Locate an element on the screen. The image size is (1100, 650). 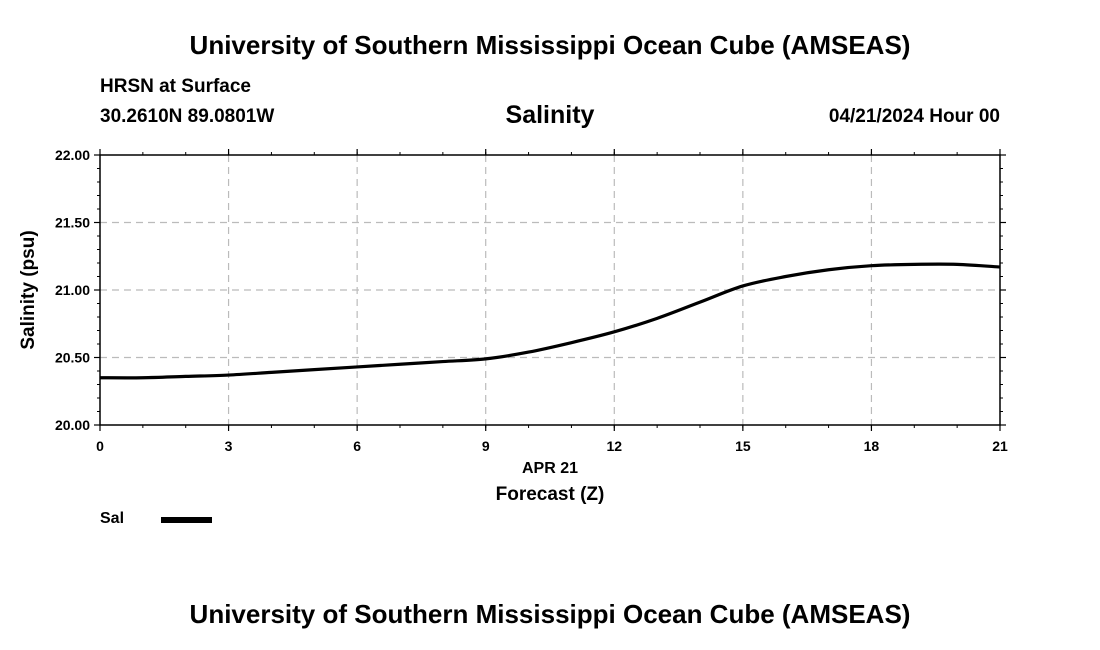
station-label: HRSN at Surface is located at coordinates (175, 86).